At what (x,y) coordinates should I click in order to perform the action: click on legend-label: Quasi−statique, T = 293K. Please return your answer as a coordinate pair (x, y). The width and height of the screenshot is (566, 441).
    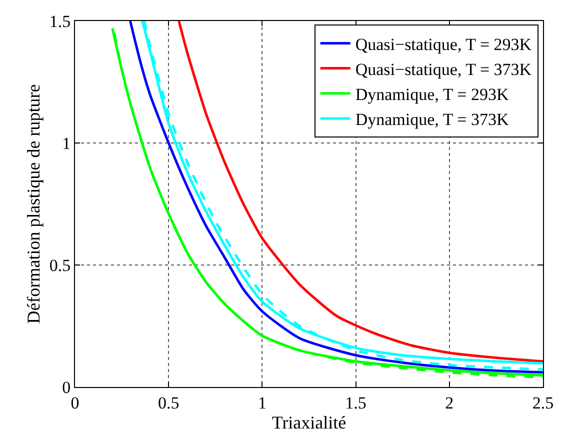
    Looking at the image, I should click on (443, 44).